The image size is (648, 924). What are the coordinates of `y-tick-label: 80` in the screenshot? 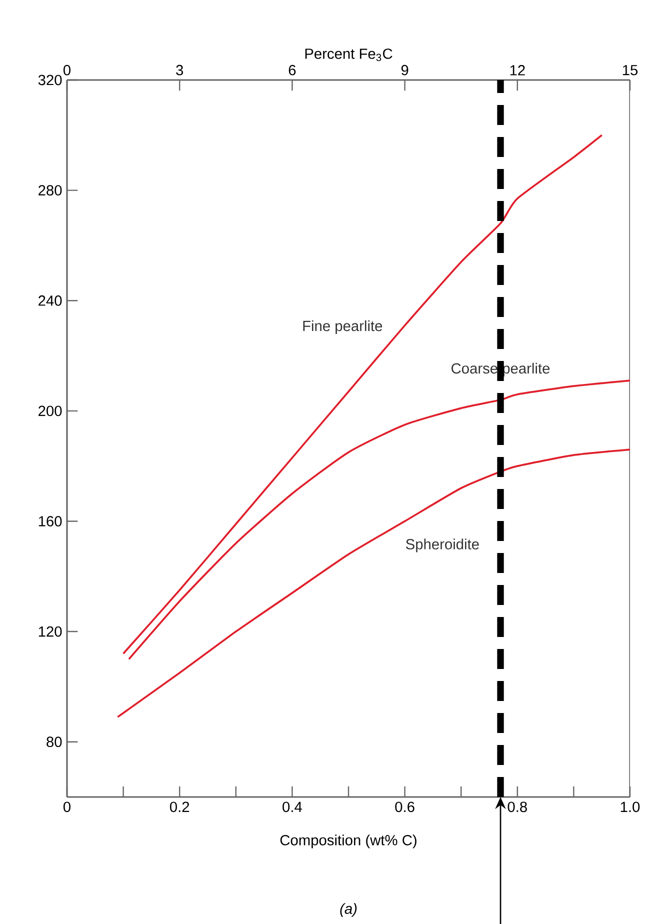 It's located at (54, 742).